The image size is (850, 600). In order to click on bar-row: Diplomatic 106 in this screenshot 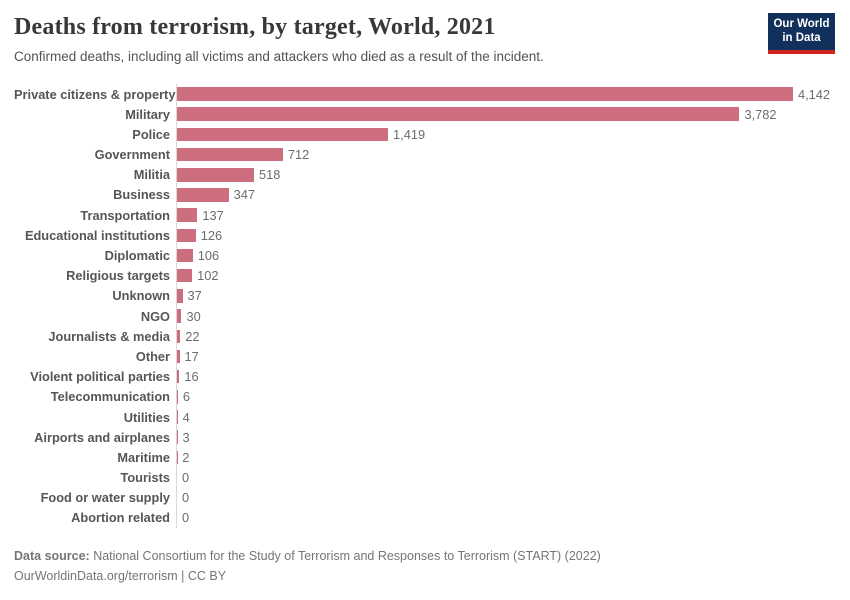, I will do `click(425, 255)`.